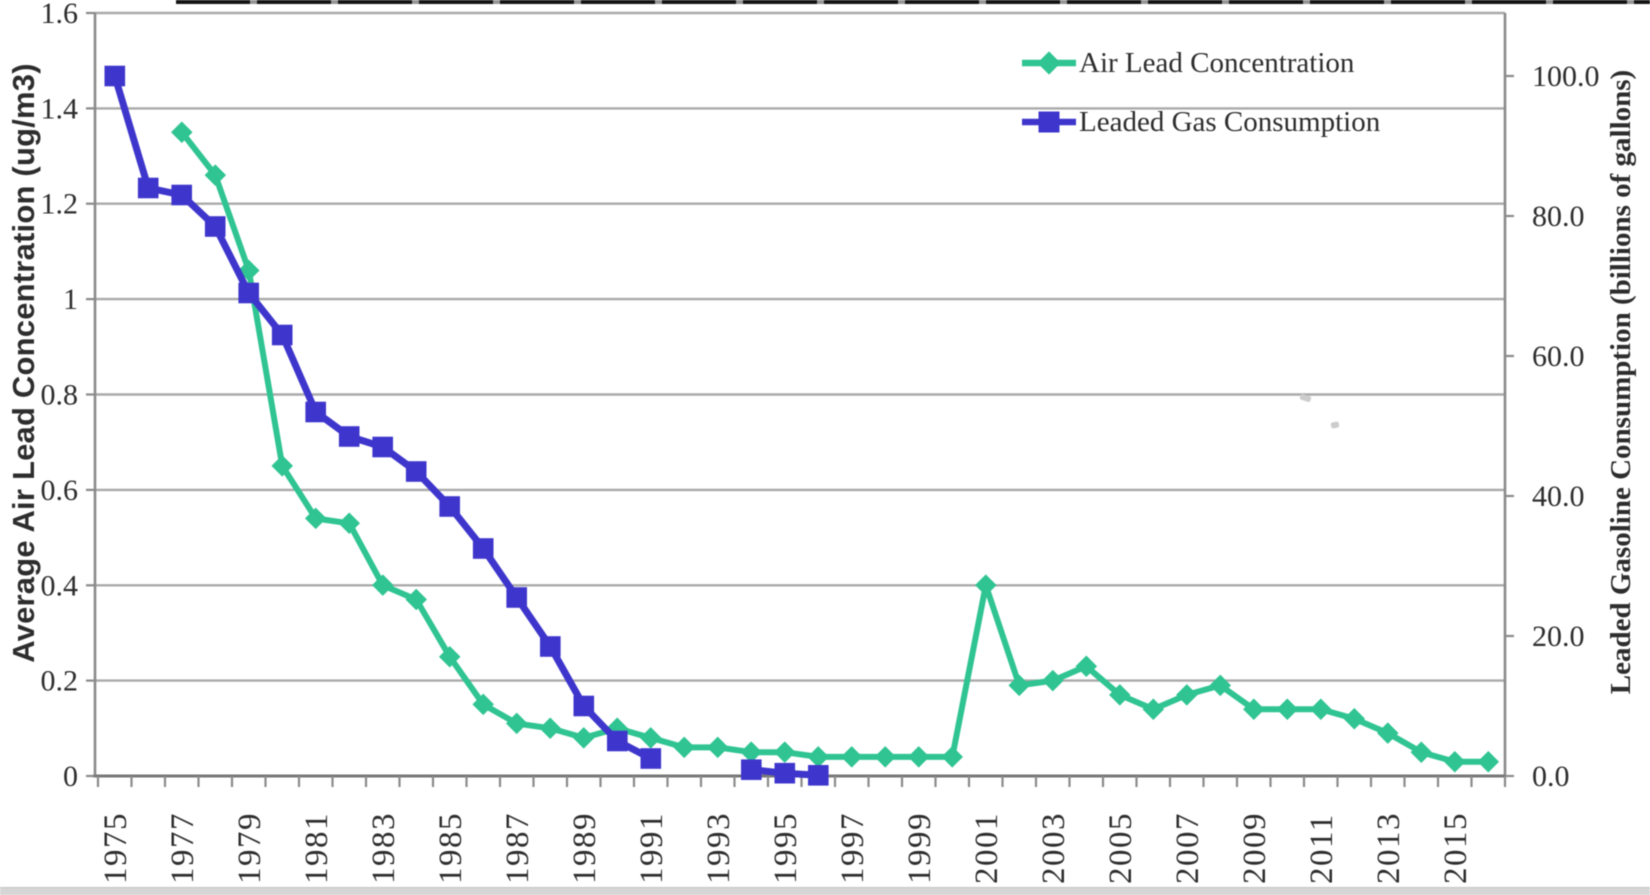 The image size is (1650, 895). I want to click on left-tick-label: 1.2, so click(60, 204).